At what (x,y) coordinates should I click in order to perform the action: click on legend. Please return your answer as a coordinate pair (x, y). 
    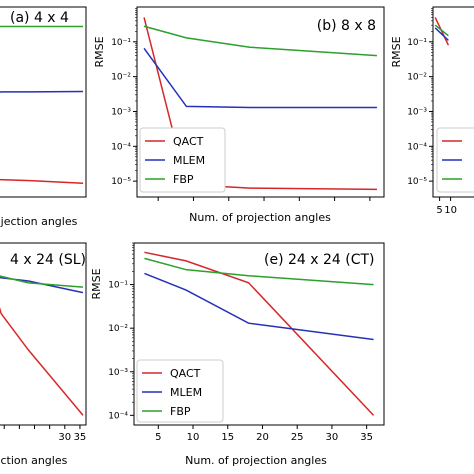
    Looking at the image, I should click on (455, 160).